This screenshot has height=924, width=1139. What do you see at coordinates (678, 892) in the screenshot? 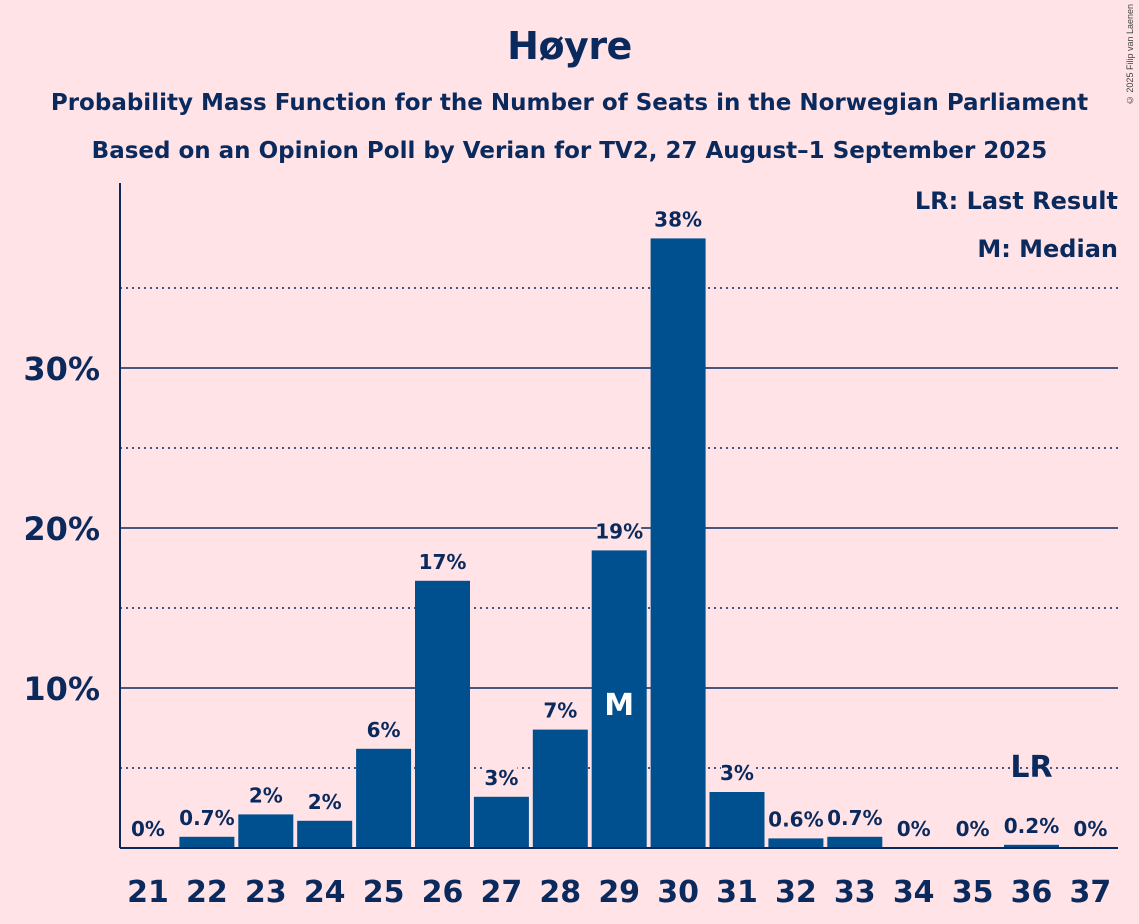
I see `x-tick-label: 30` at bounding box center [678, 892].